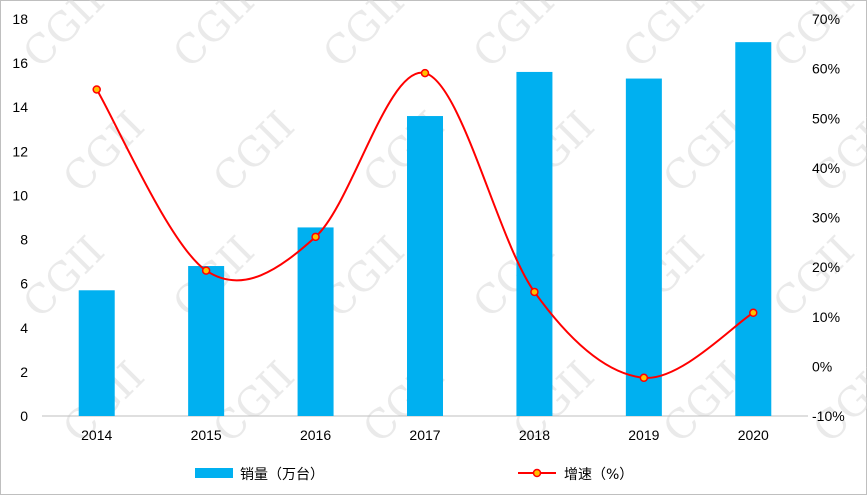  What do you see at coordinates (282, 475) in the screenshot?
I see `legend-sales-label: 销量（万台）` at bounding box center [282, 475].